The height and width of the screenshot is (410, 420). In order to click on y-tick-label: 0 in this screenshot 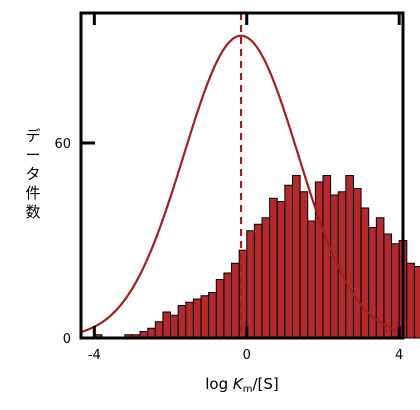, I will do `click(67, 339)`.